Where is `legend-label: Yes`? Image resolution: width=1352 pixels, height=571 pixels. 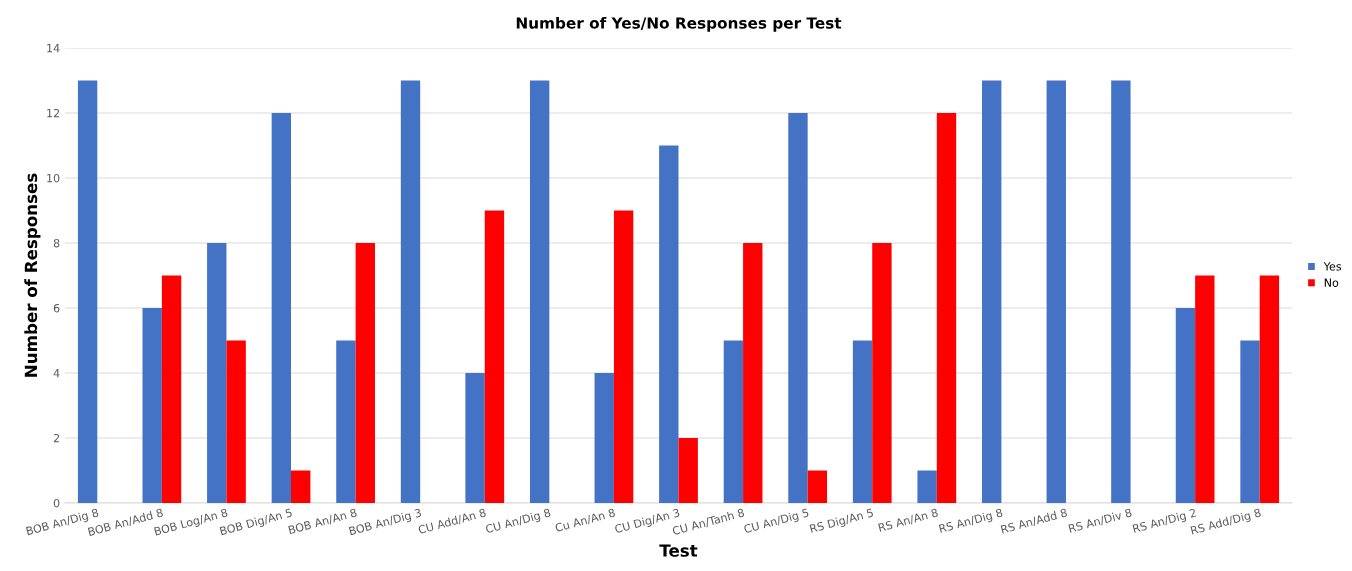 legend-label: Yes is located at coordinates (1332, 266).